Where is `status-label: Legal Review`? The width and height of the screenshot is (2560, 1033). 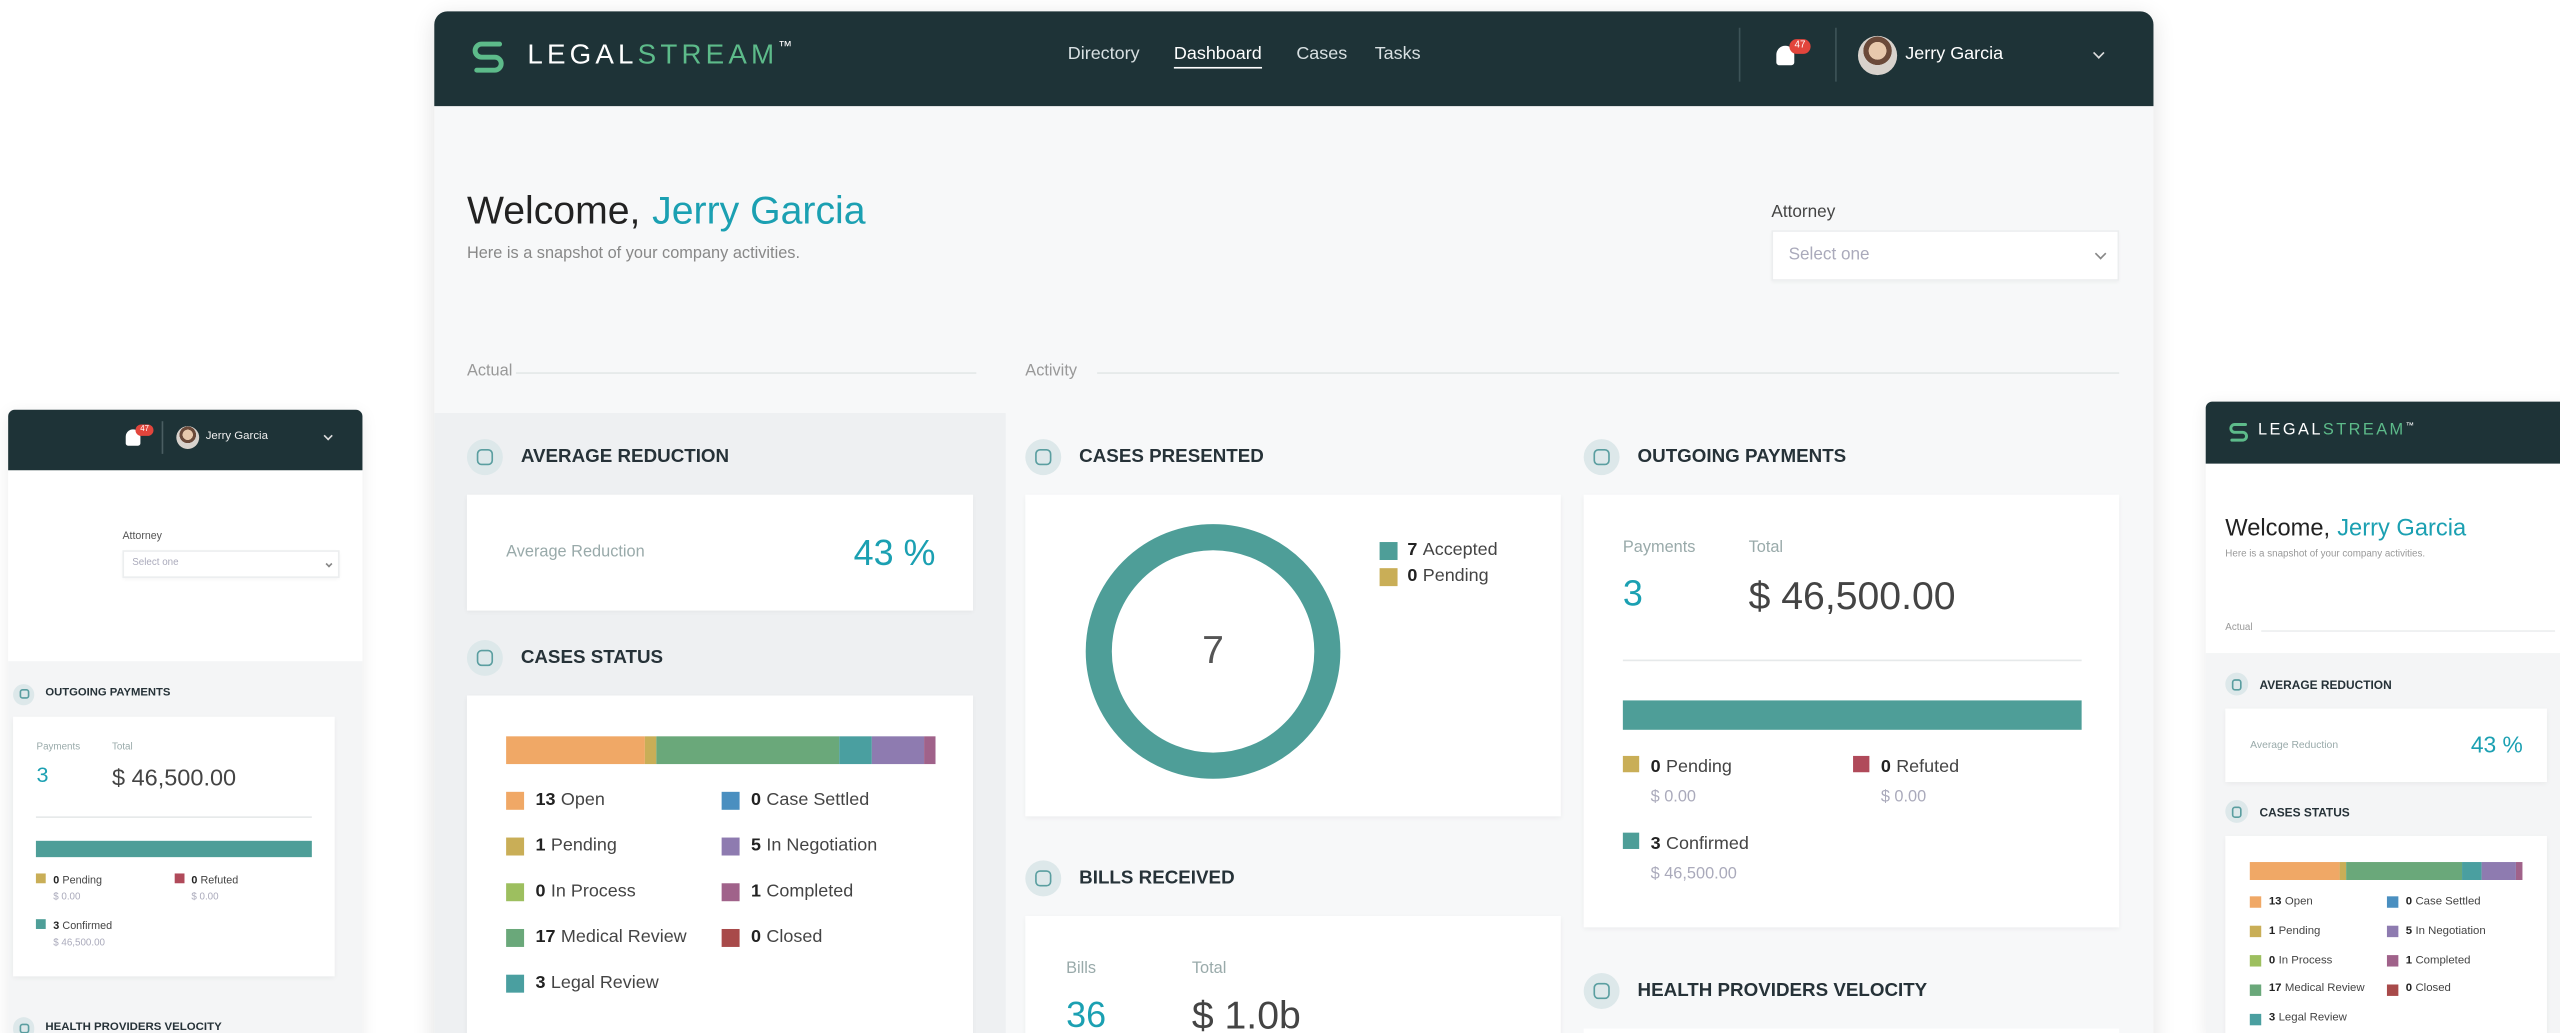 status-label: Legal Review is located at coordinates (2312, 1018).